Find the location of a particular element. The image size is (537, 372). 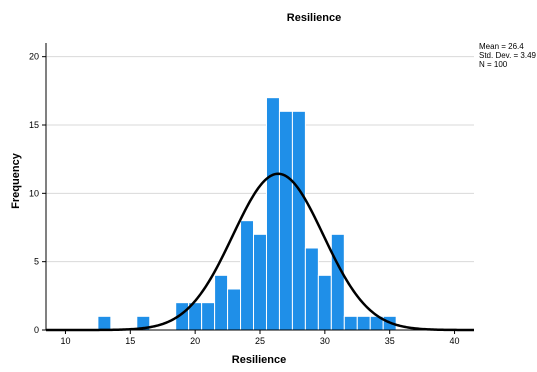

x-axis-ticks: 10 15 20 25 30 35 40 is located at coordinates (260, 338).